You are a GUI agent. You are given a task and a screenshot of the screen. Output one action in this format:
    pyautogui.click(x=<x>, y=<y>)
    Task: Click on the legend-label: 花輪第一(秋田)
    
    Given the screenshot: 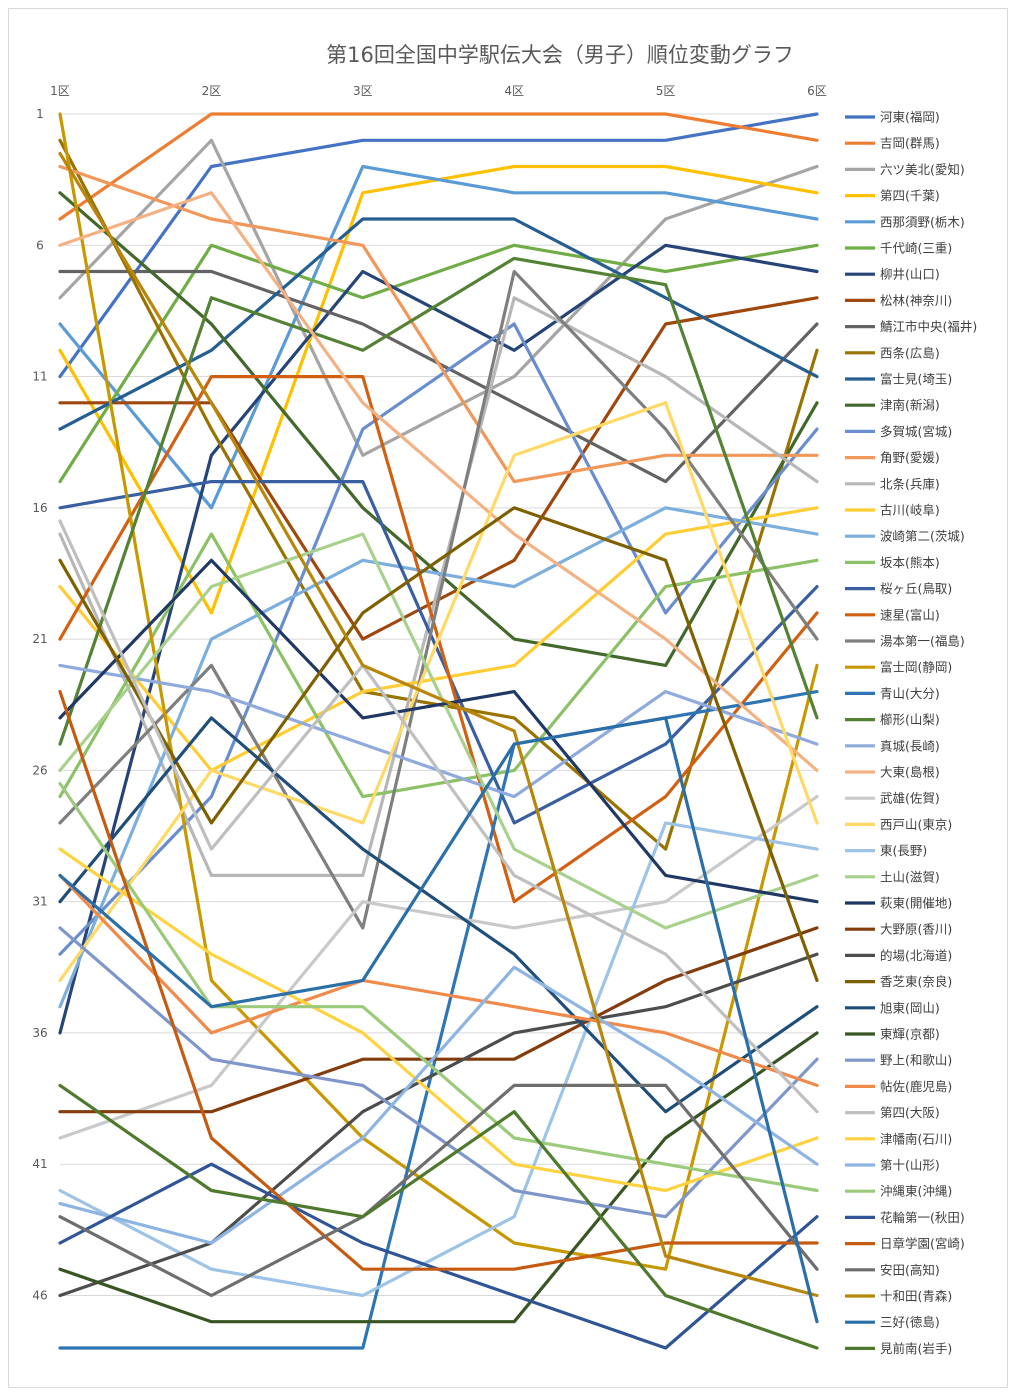 What is the action you would take?
    pyautogui.click(x=922, y=1217)
    